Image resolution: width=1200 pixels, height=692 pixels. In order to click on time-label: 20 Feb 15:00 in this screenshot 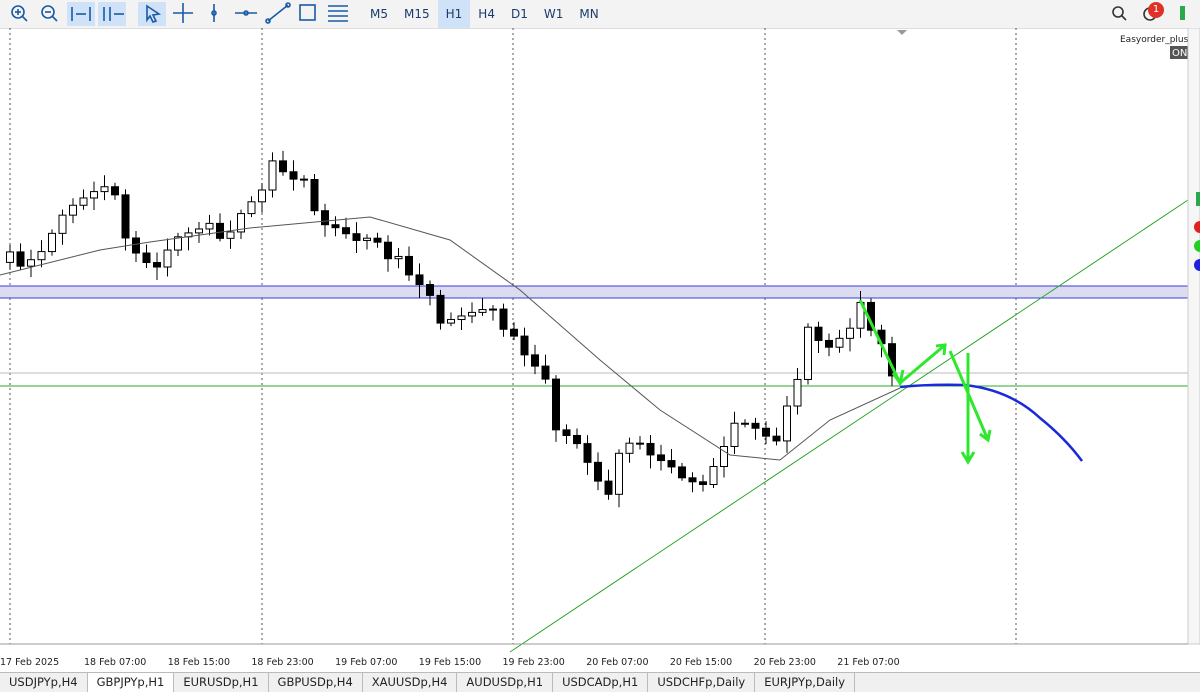, I will do `click(701, 662)`.